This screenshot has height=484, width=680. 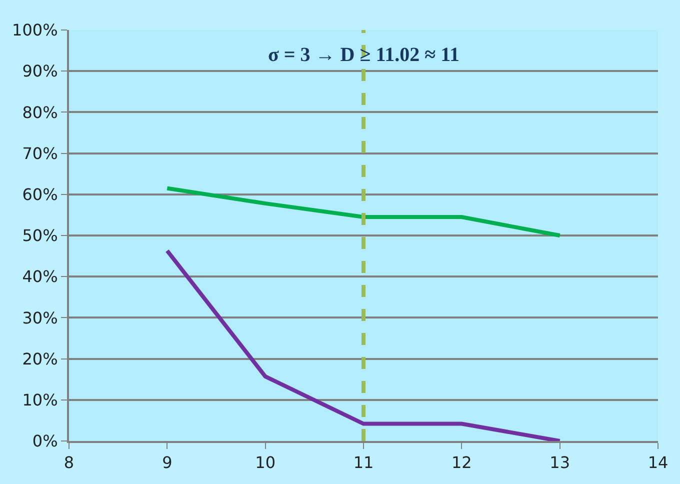 What do you see at coordinates (167, 462) in the screenshot?
I see `x-tick-label: 9` at bounding box center [167, 462].